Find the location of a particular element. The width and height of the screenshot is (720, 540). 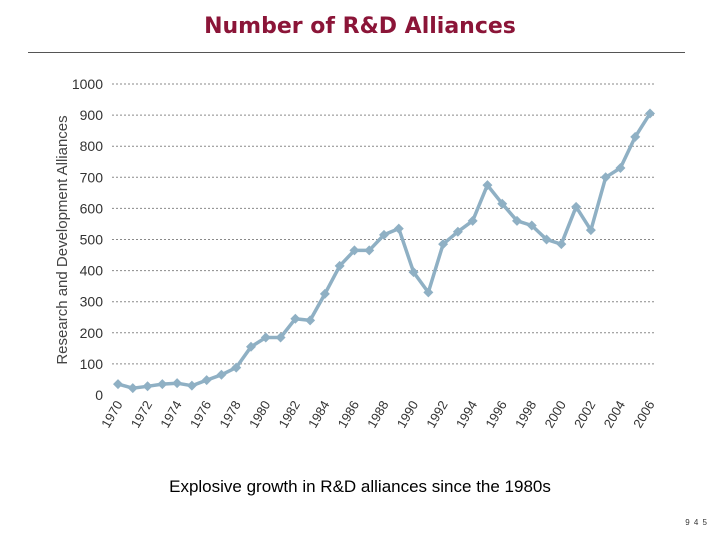

y-tick-labels: 0 100 200 300 400 500 600 700 800 900 1000 is located at coordinates (87, 239).